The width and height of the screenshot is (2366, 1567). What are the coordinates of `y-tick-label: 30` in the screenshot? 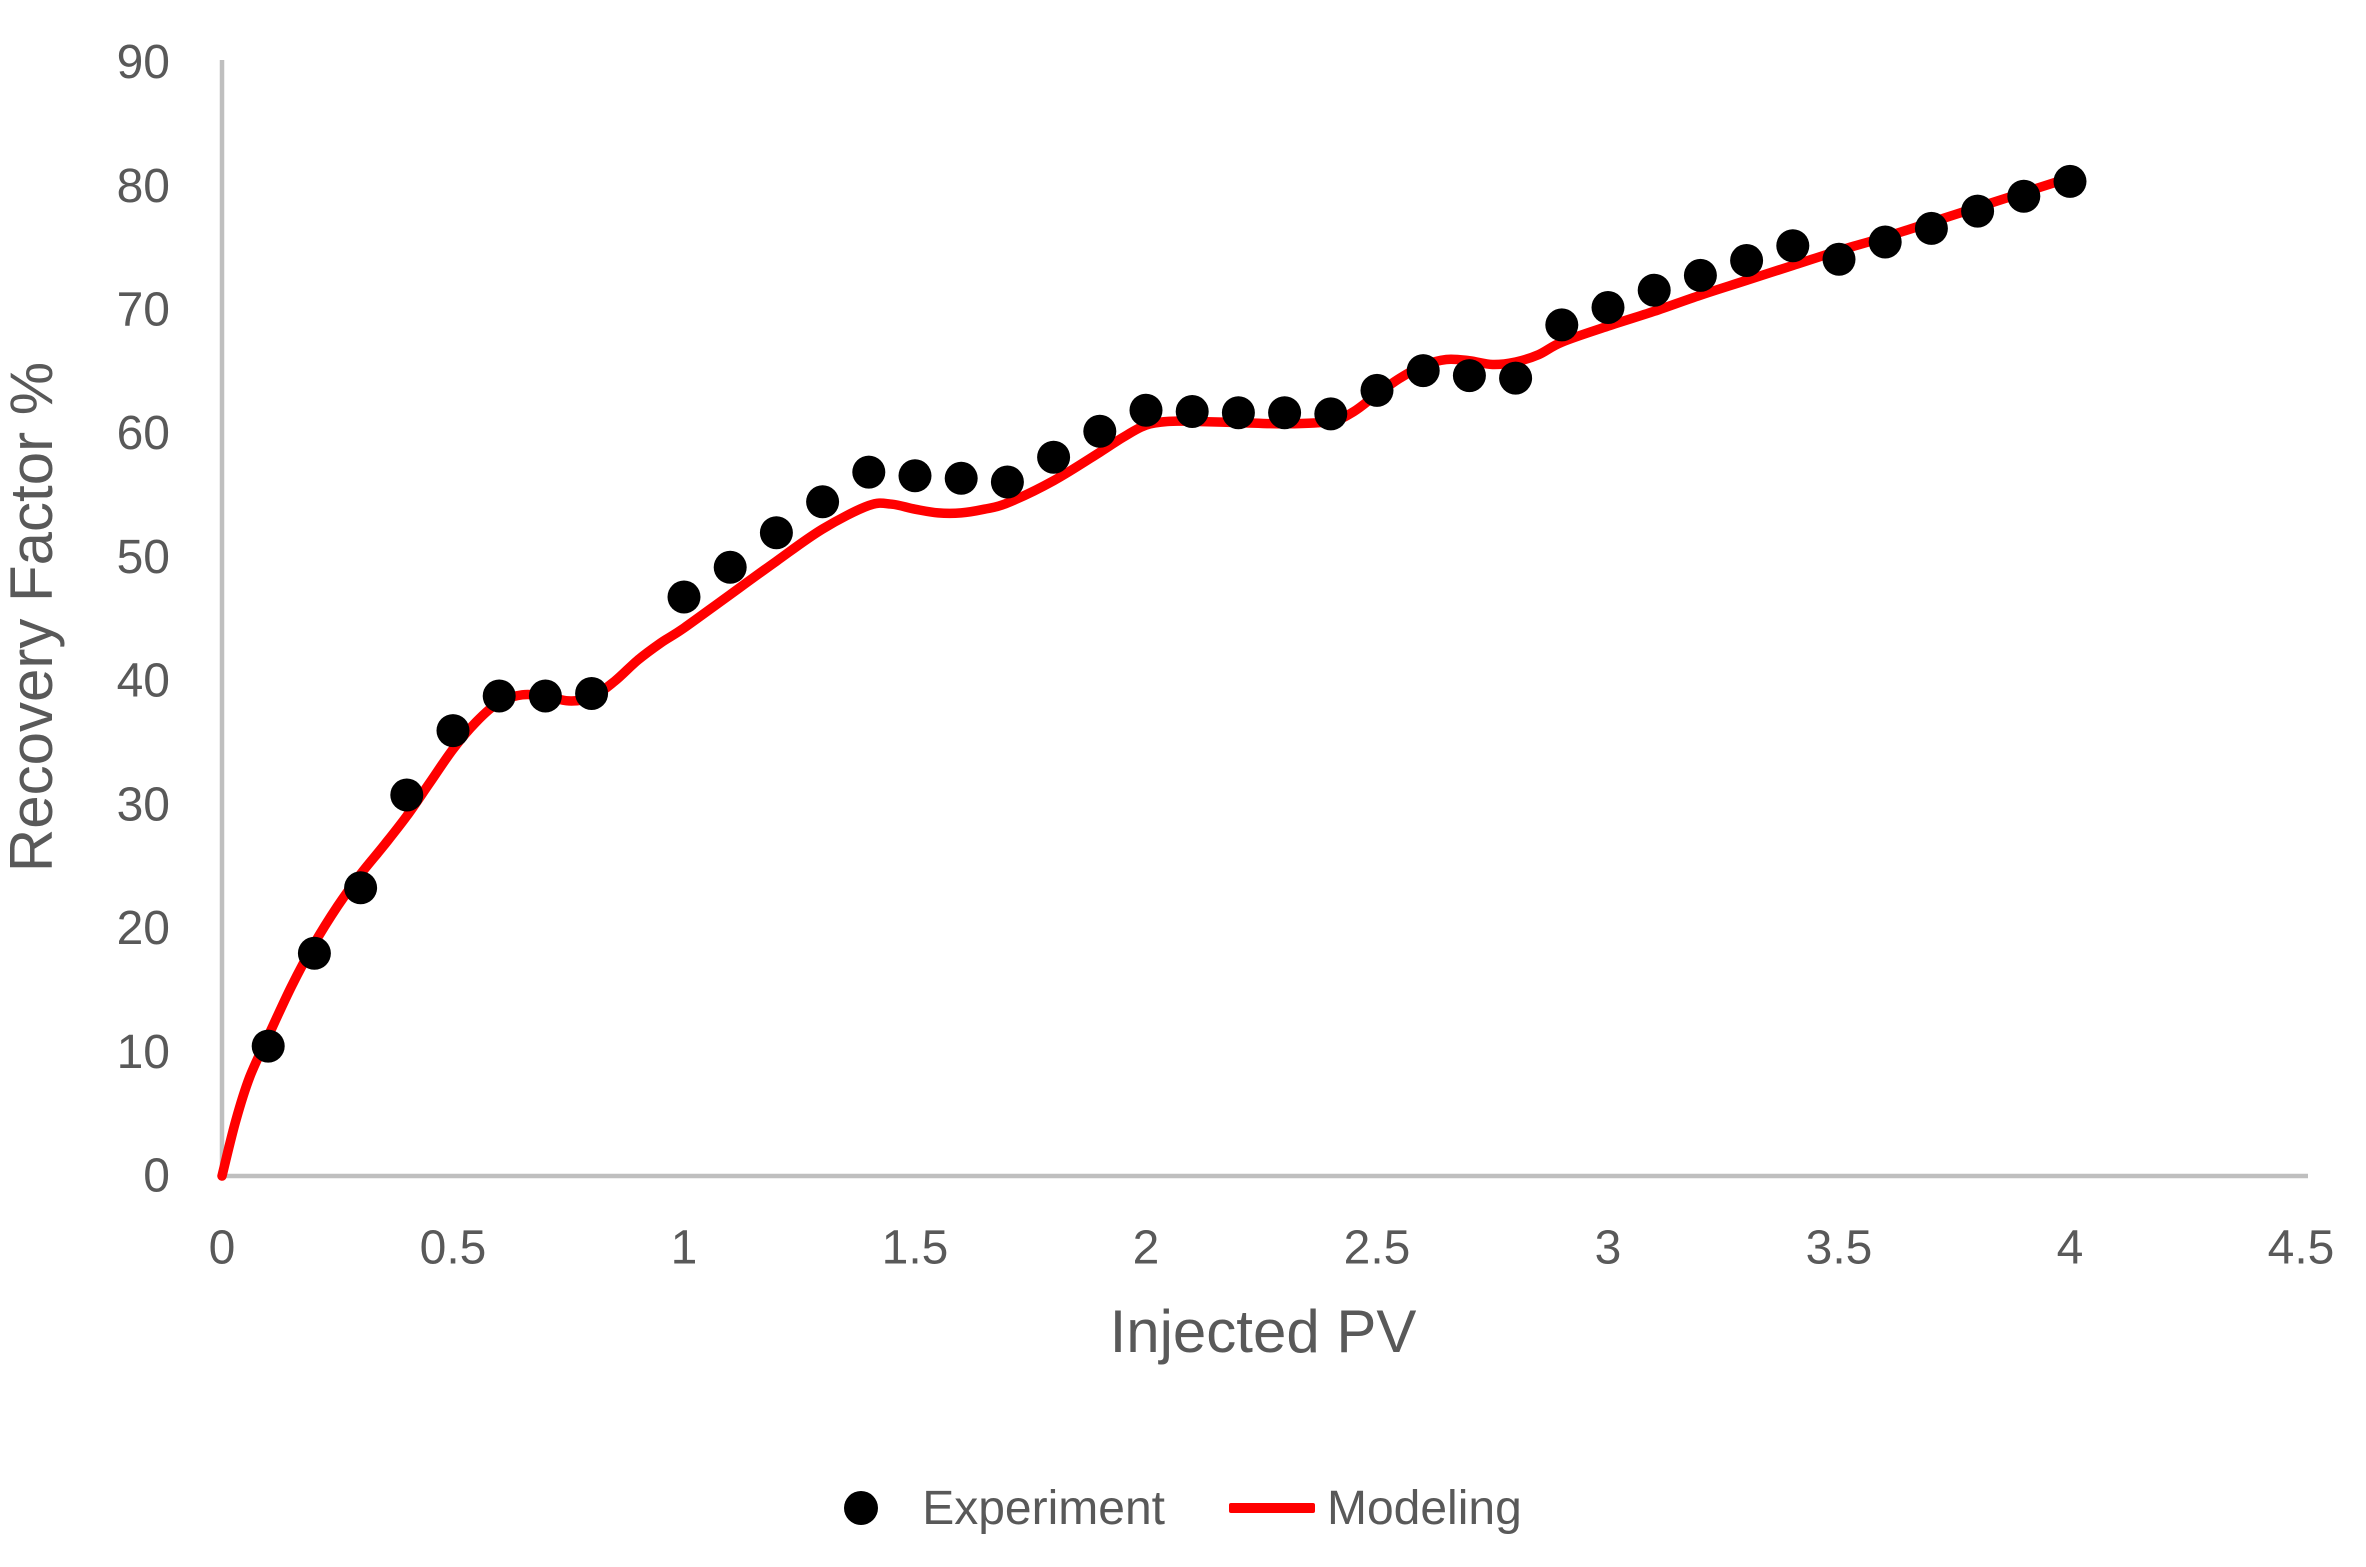 It's located at (143, 804).